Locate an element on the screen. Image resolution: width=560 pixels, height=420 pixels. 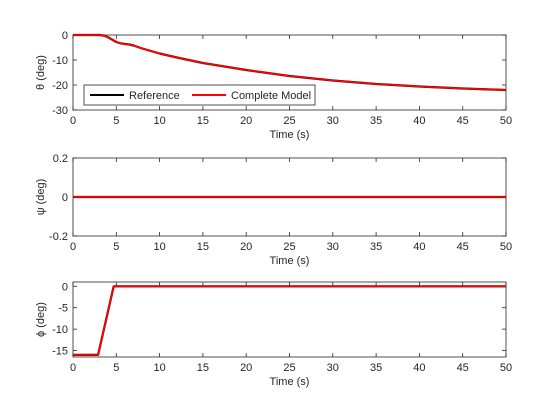
y-tick-label: -0.2 is located at coordinates (58, 237).